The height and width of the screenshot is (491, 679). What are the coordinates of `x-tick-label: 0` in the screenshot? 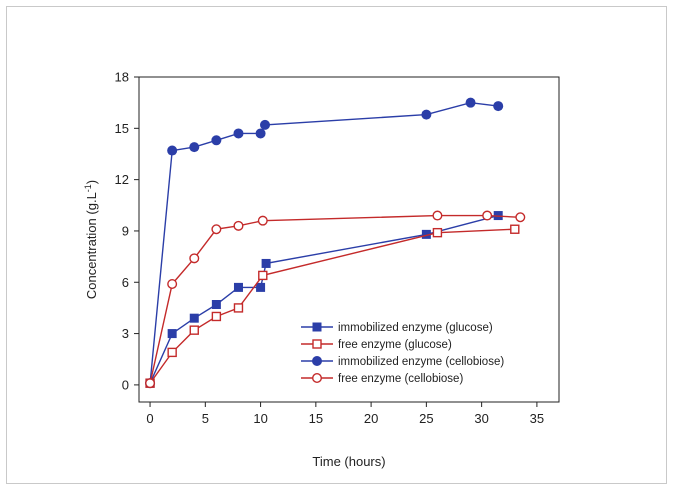 It's located at (149, 418).